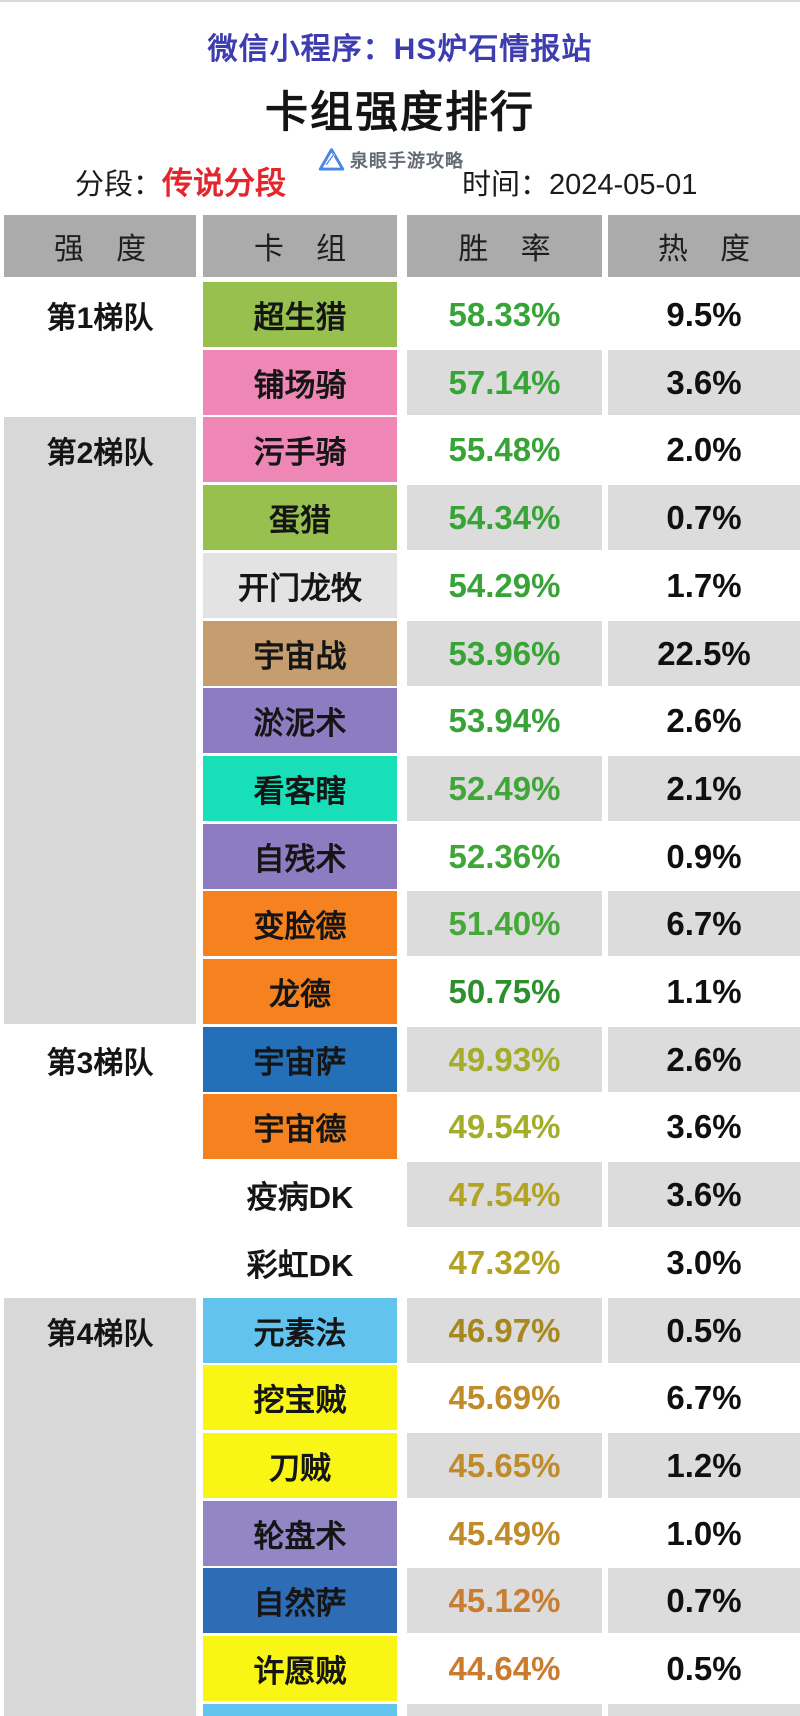 This screenshot has height=1716, width=800. Describe the element at coordinates (300, 1668) in the screenshot. I see `deck-cell: 许愿贼` at that location.